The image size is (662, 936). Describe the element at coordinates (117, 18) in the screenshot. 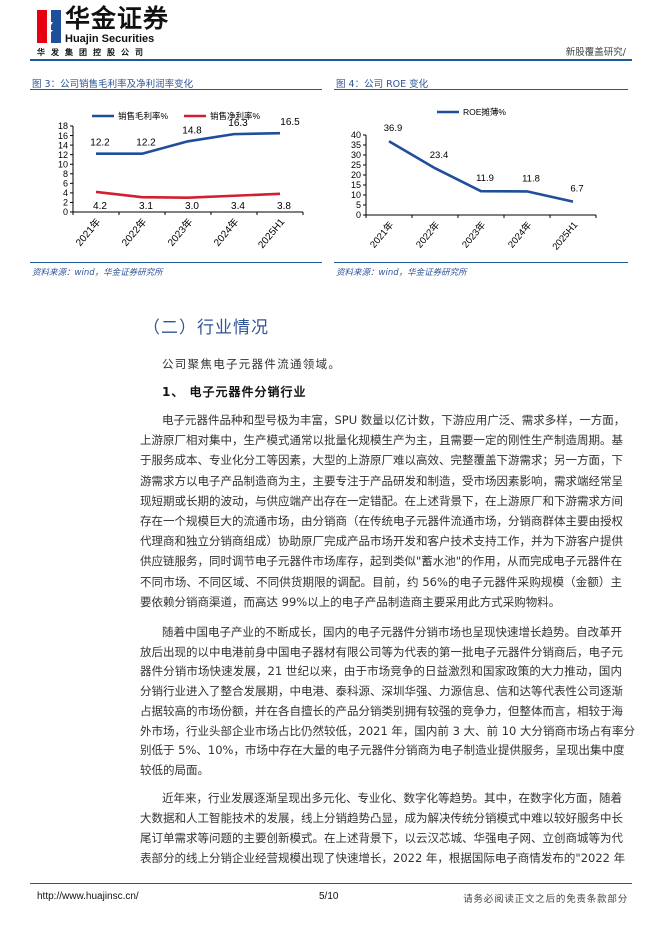

I see `brand-name-cn: 华金证券` at that location.